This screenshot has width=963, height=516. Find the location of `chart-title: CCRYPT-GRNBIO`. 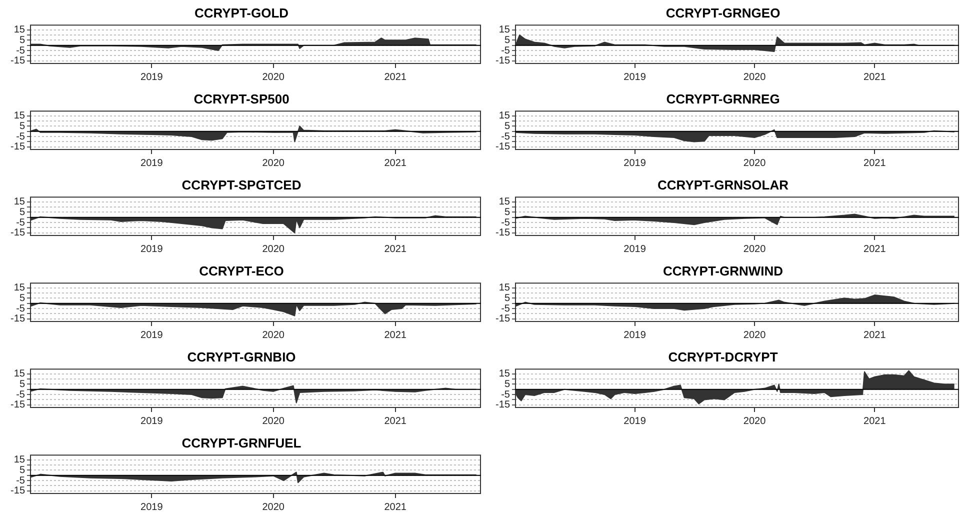

chart-title: CCRYPT-GRNBIO is located at coordinates (241, 356).